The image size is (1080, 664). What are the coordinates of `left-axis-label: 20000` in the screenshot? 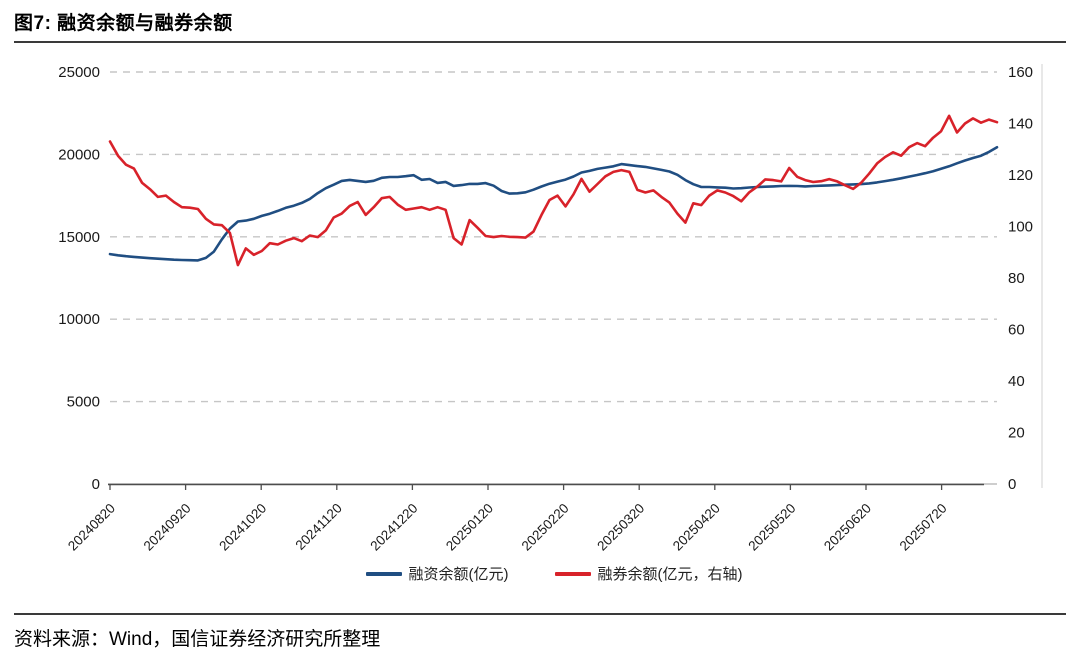 It's located at (79, 154).